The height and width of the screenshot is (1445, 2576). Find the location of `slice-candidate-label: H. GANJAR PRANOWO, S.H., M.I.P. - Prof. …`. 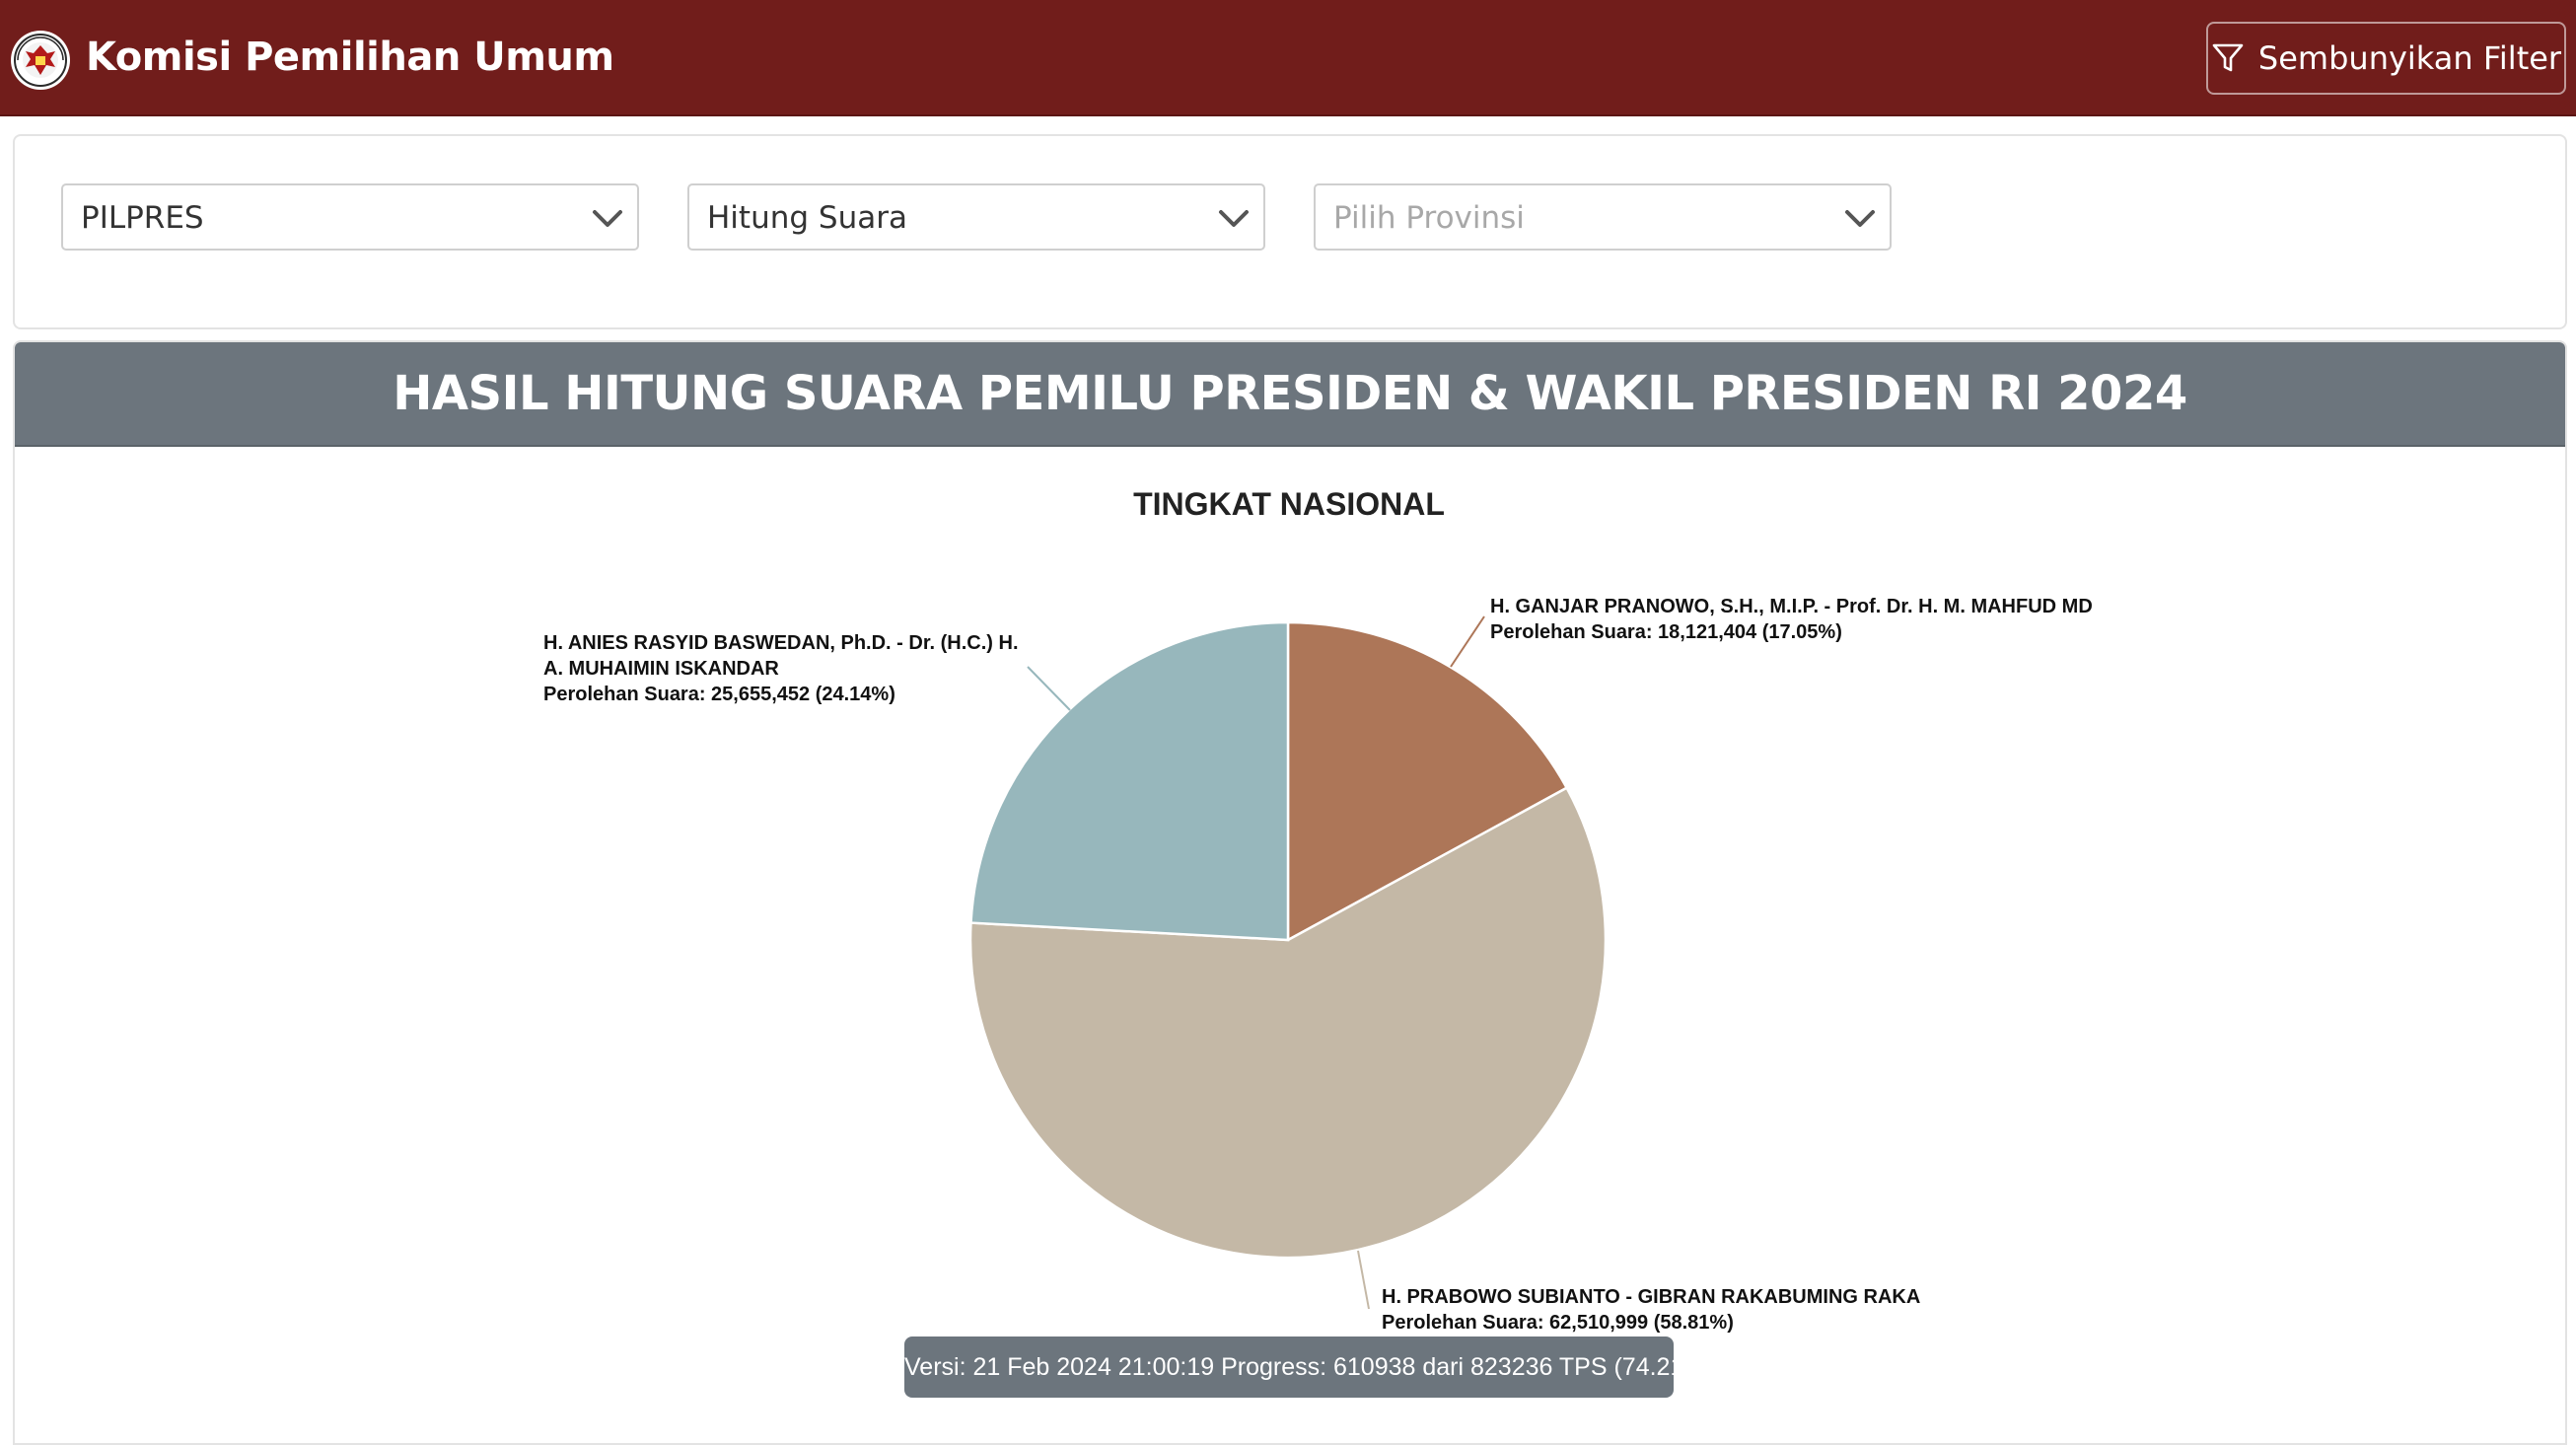

slice-candidate-label: H. GANJAR PRANOWO, S.H., M.I.P. - Prof. … is located at coordinates (1792, 606).